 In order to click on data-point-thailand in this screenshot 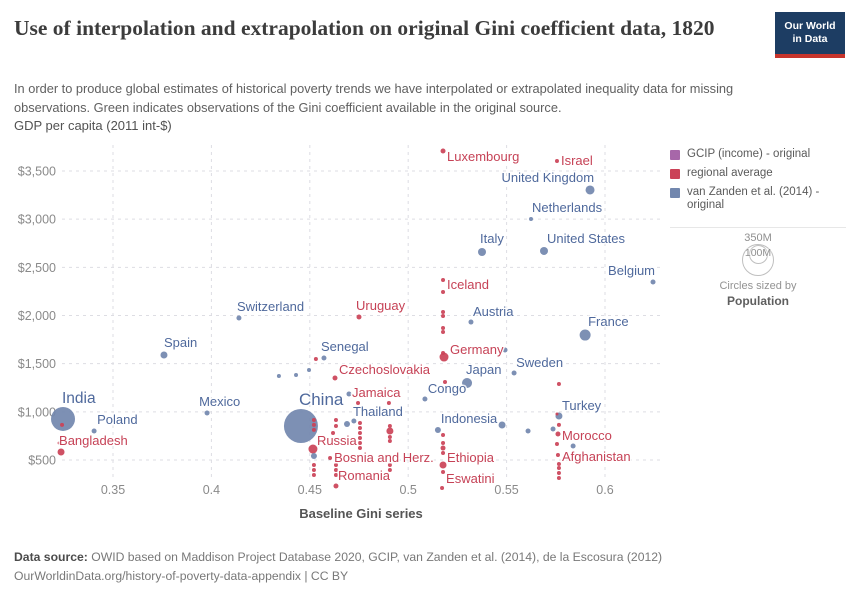, I will do `click(346, 423)`.